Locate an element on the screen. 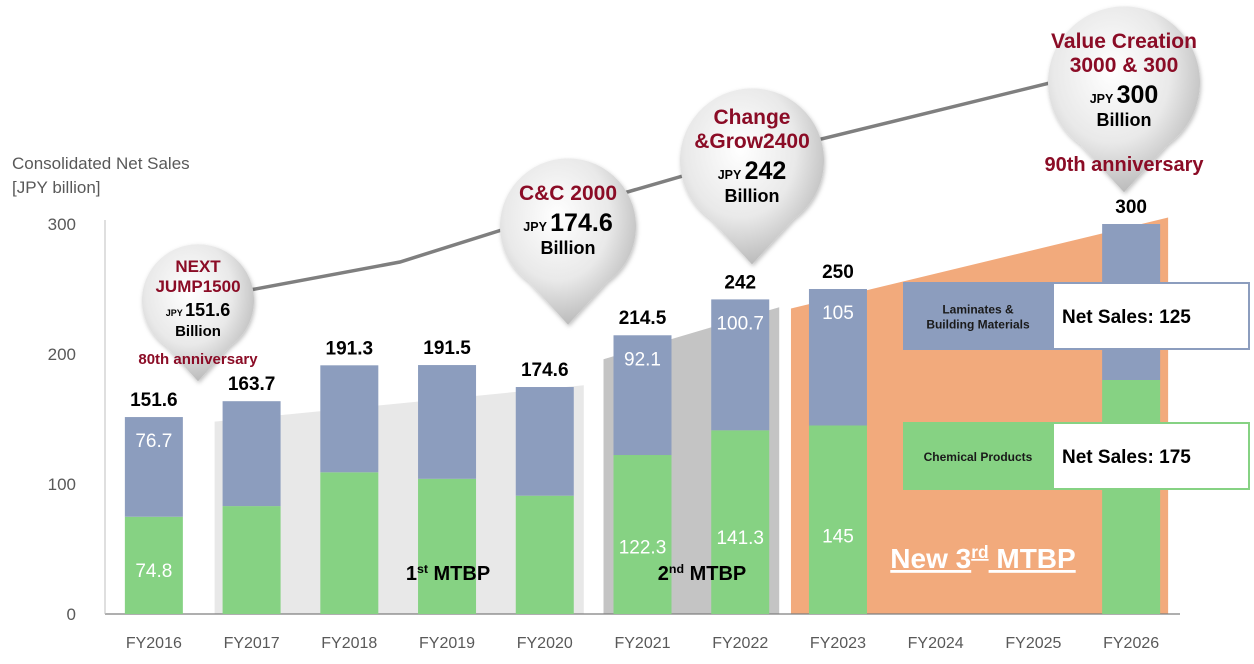 Image resolution: width=1254 pixels, height=664 pixels. data-label: 105 is located at coordinates (838, 313).